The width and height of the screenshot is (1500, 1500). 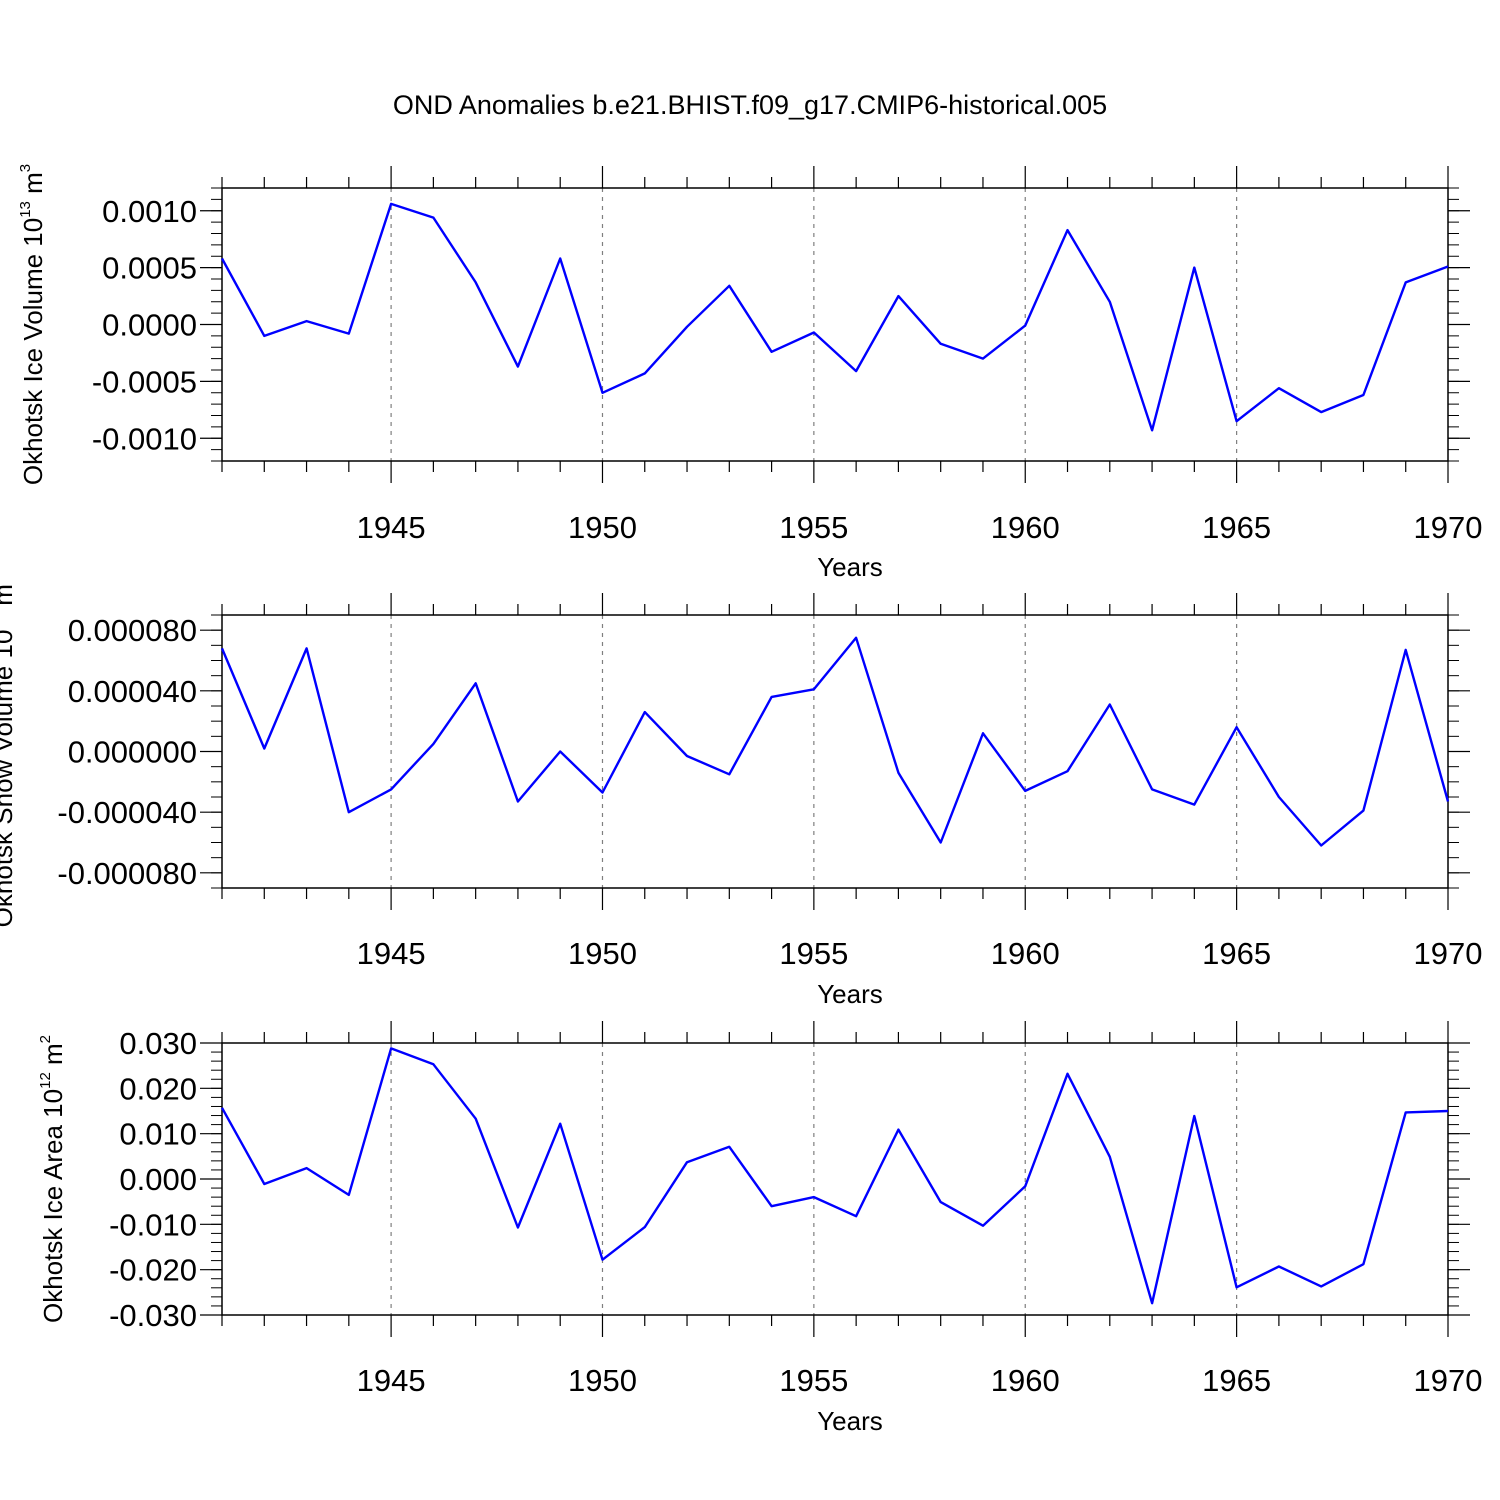 I want to click on x-tick-label: 1965, so click(x=1236, y=953).